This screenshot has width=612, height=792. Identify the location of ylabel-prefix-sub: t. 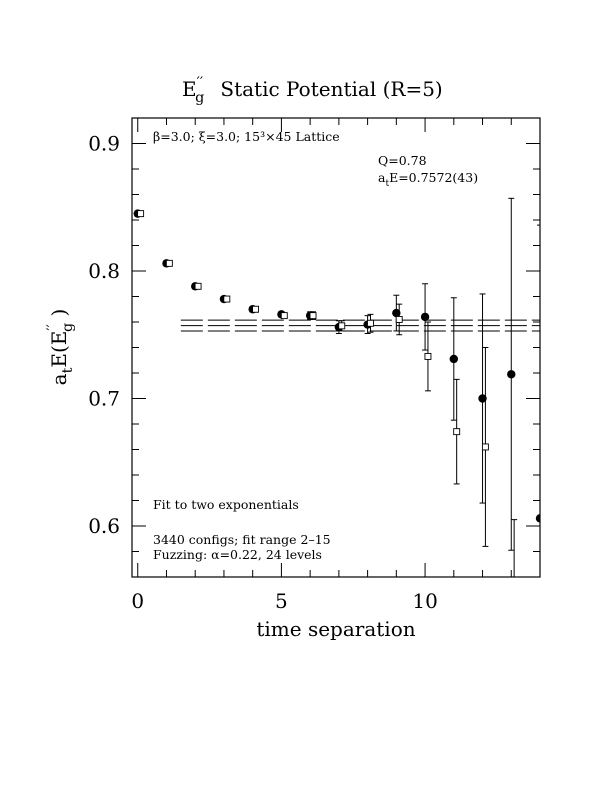
(68, 370).